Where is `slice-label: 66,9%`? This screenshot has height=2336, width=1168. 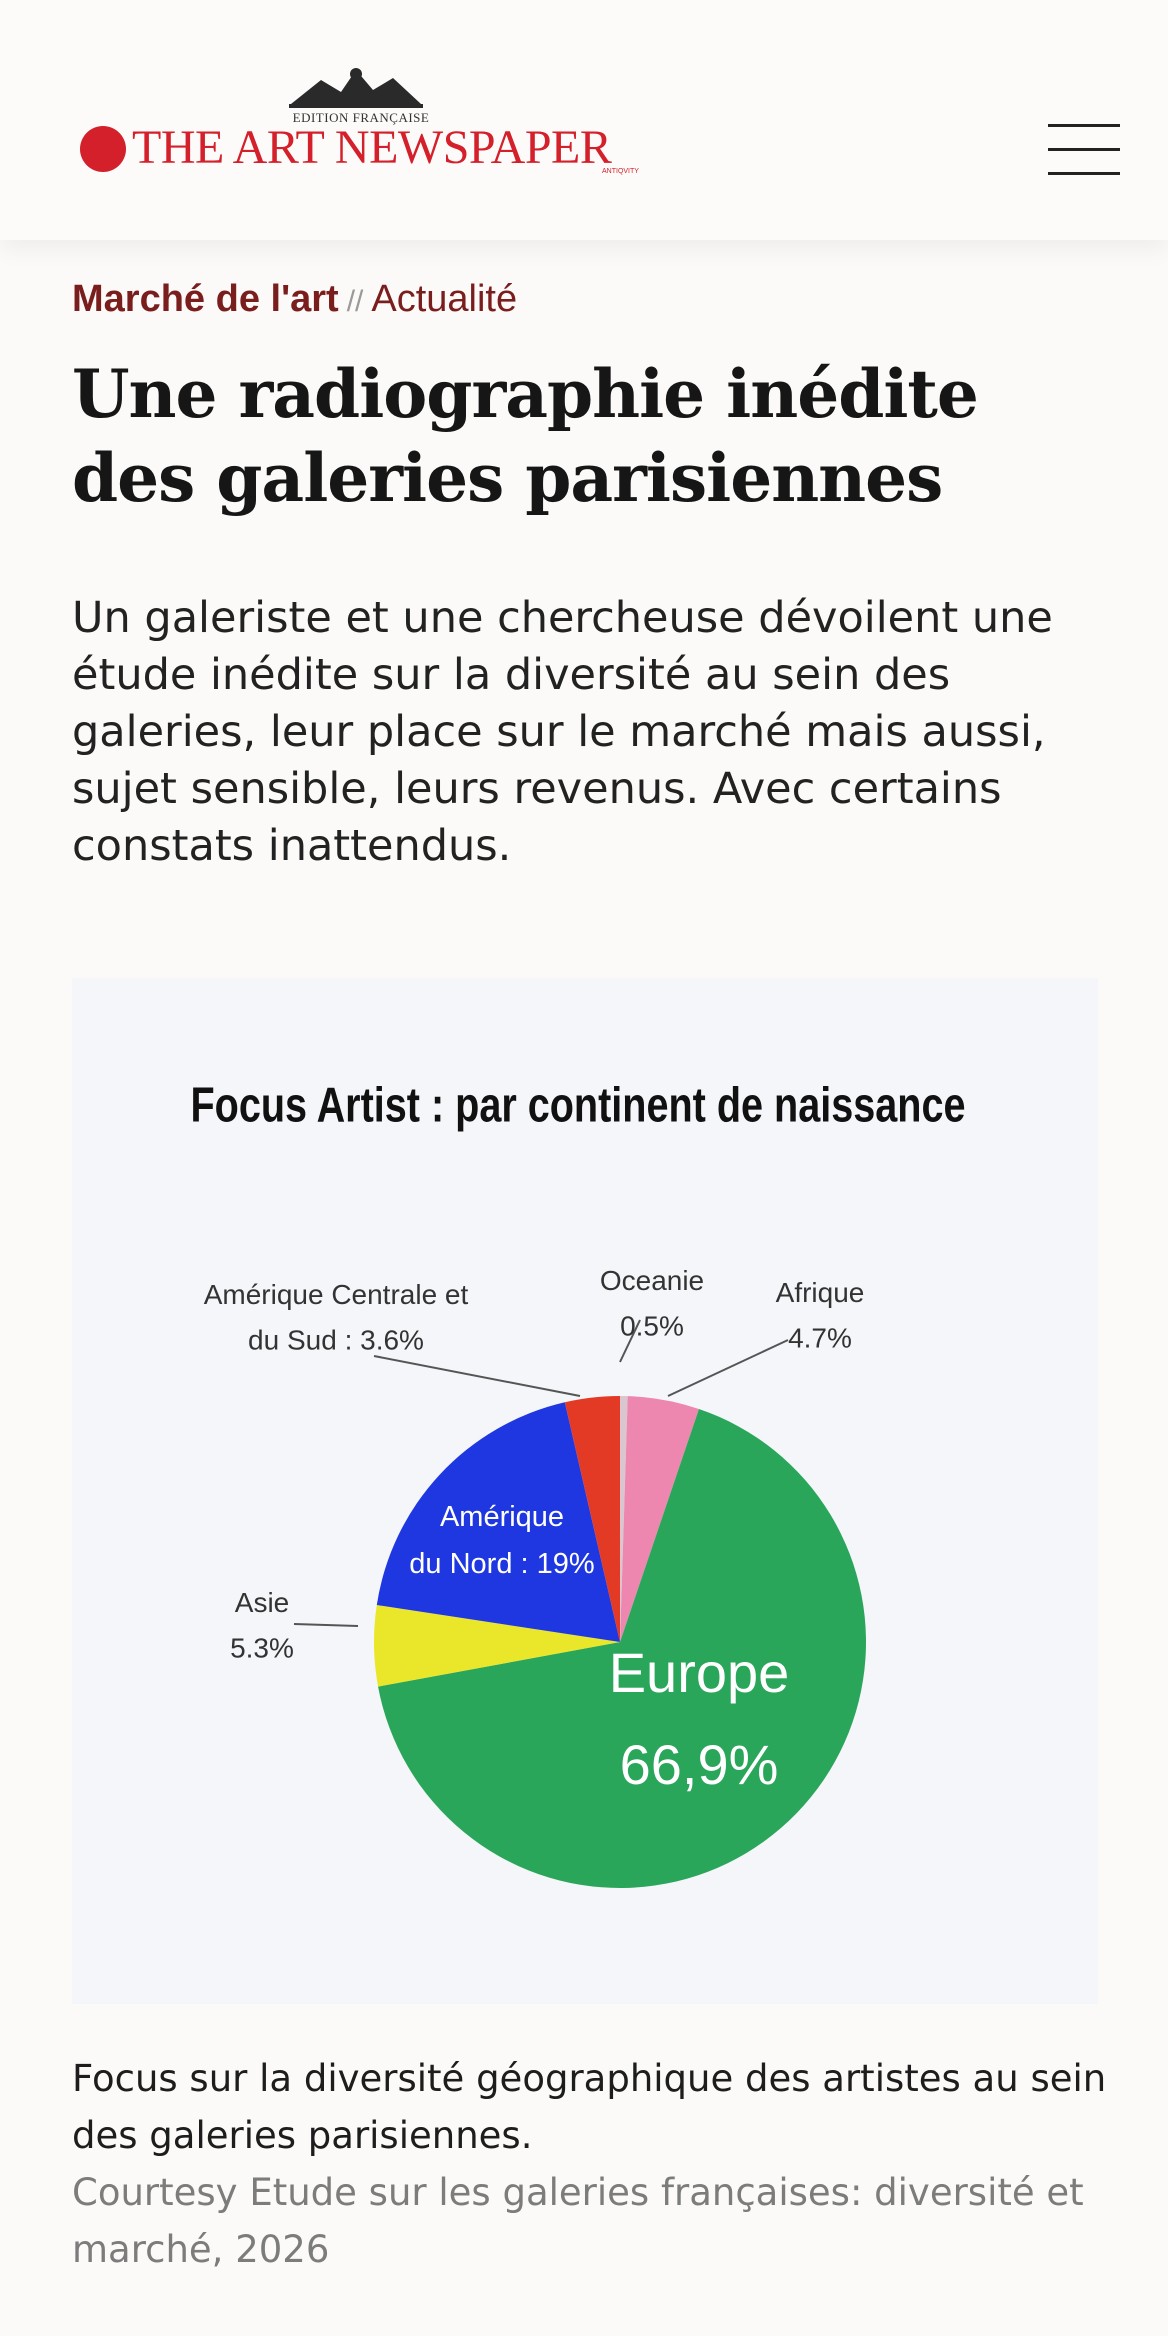 slice-label: 66,9% is located at coordinates (699, 1764).